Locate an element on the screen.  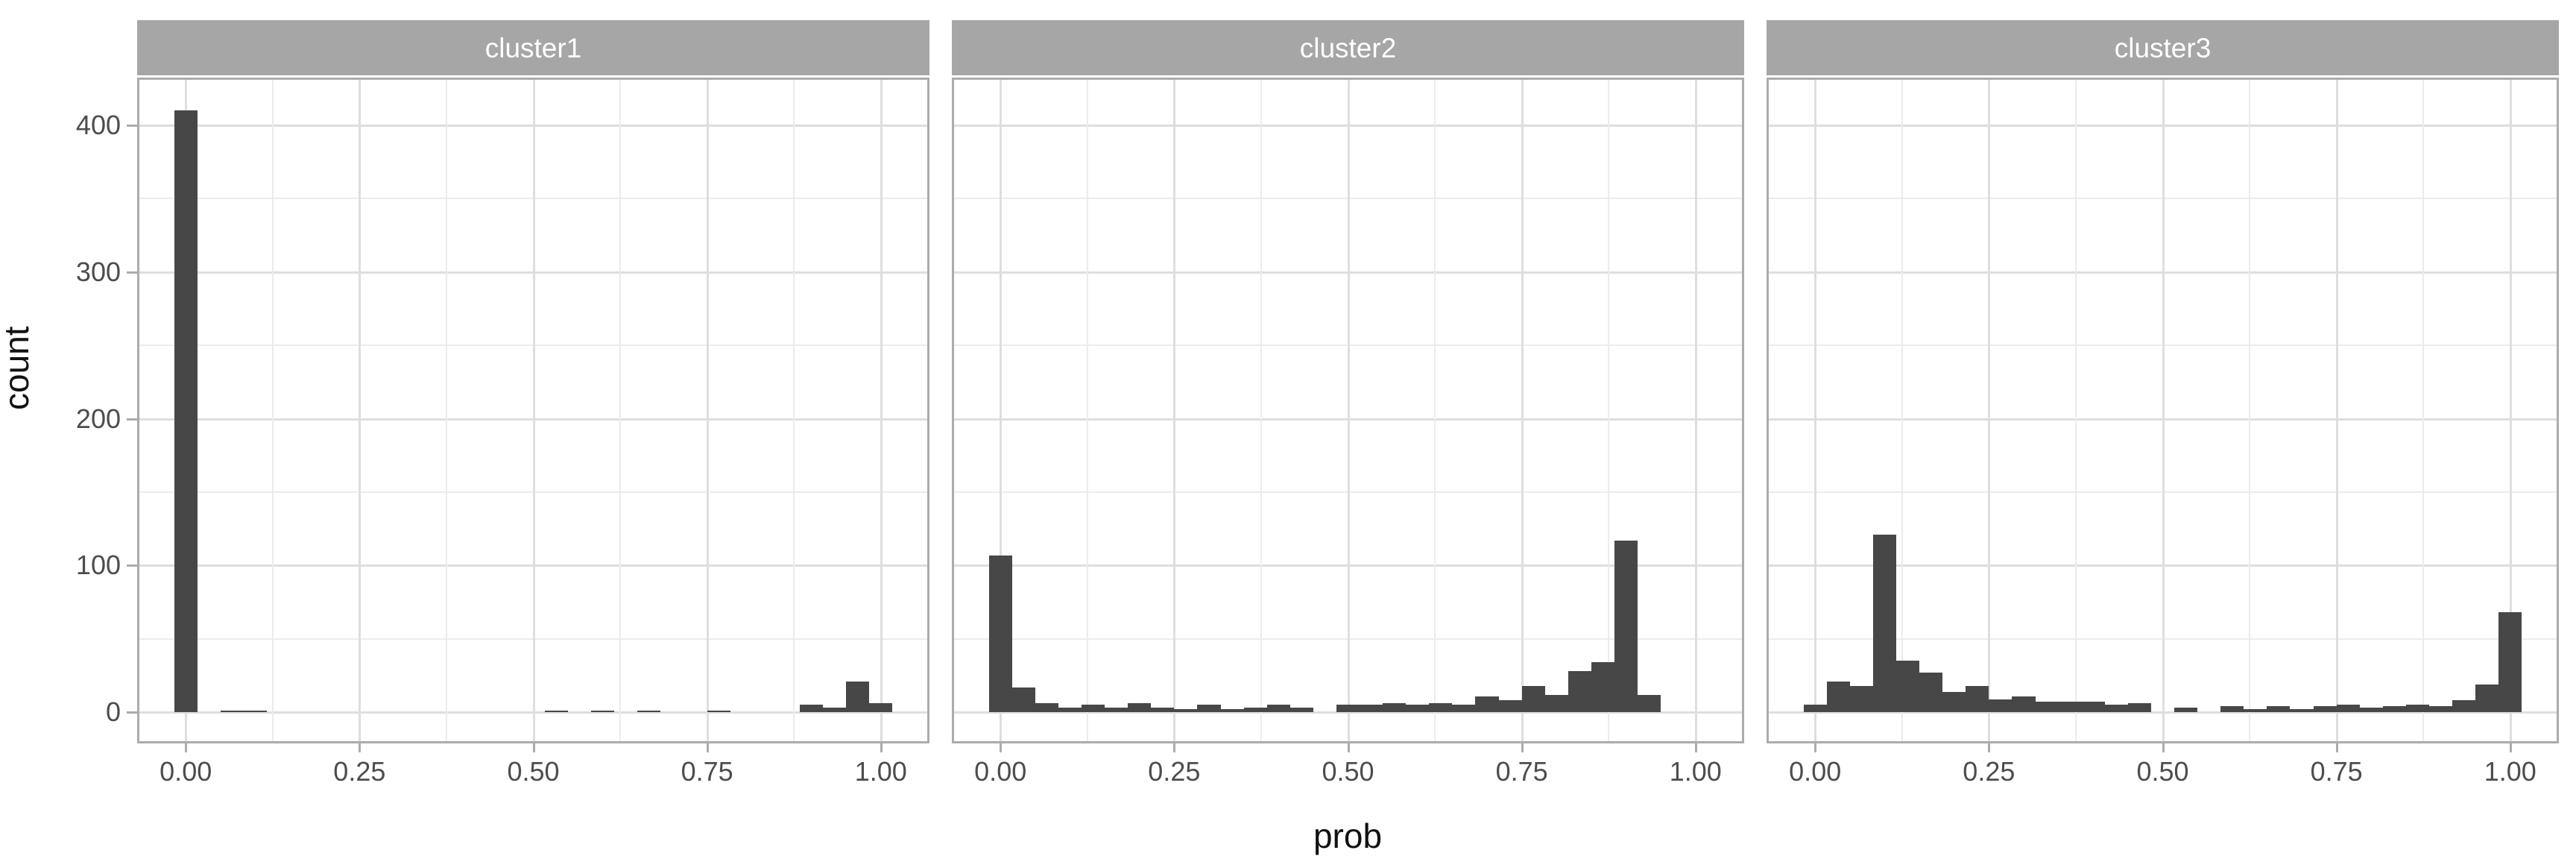
facet-strip-label: cluster2 is located at coordinates (1348, 47).